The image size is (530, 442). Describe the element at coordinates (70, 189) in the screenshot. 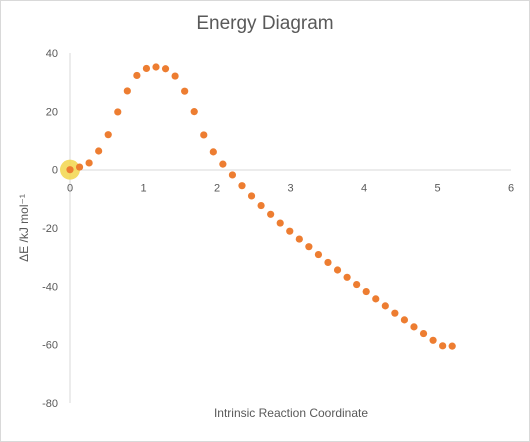

I see `x-tick-label: 0` at that location.